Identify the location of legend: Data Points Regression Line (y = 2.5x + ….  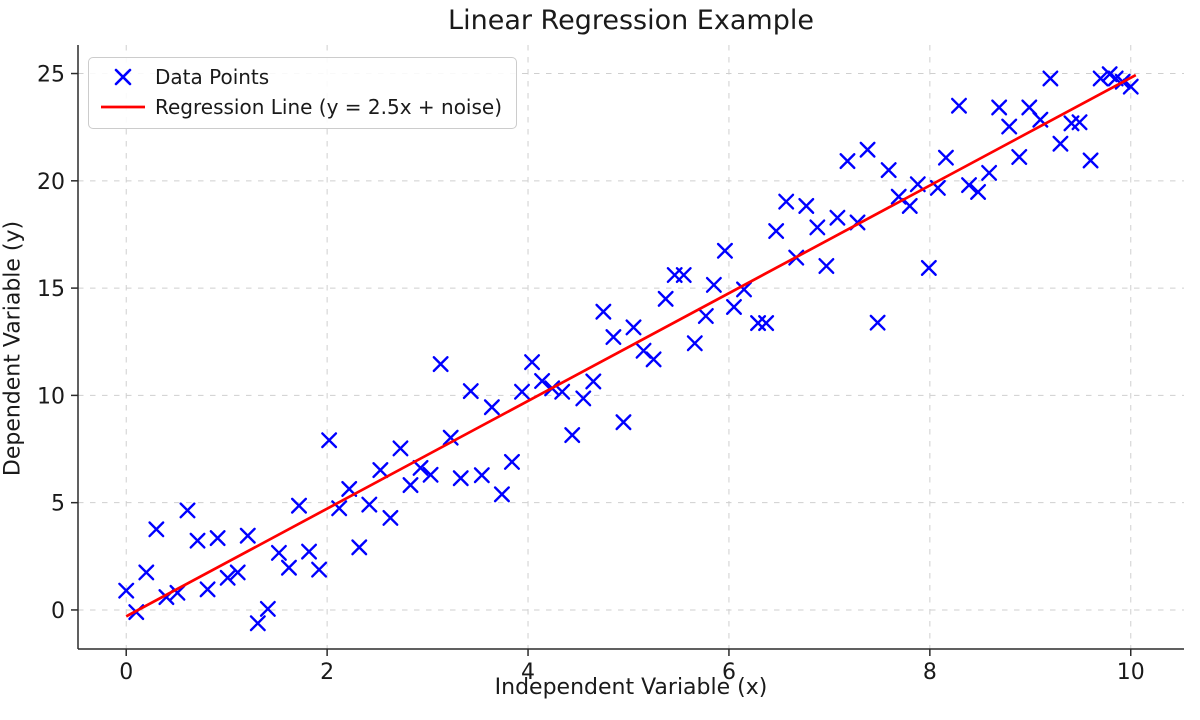
(303, 93).